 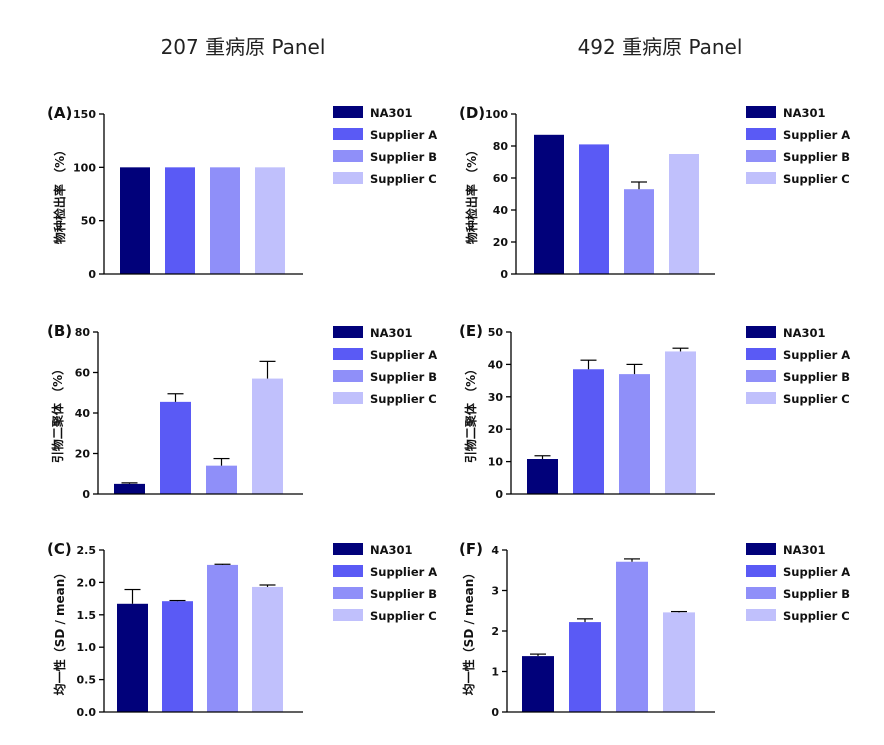 What do you see at coordinates (816, 135) in the screenshot?
I see `chart-d-legend-label-1: Supplier A` at bounding box center [816, 135].